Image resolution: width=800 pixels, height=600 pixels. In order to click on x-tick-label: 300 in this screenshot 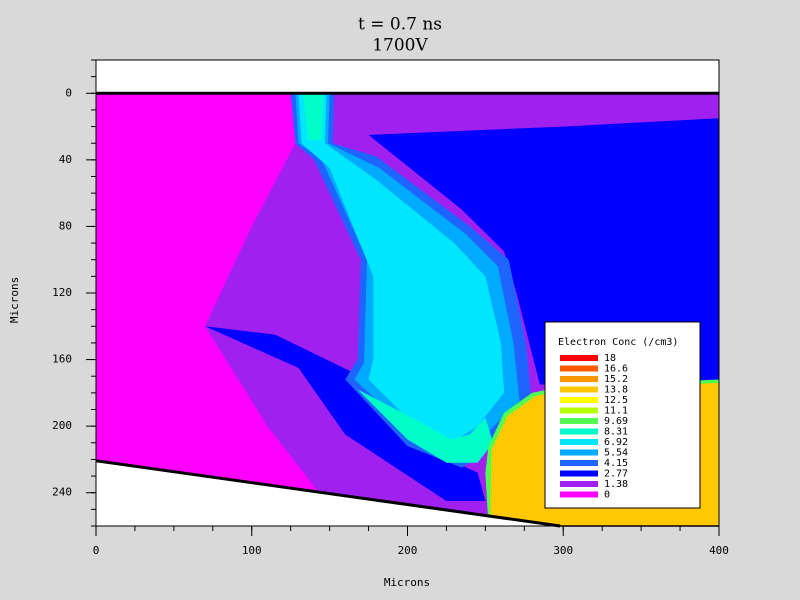, I will do `click(563, 550)`.